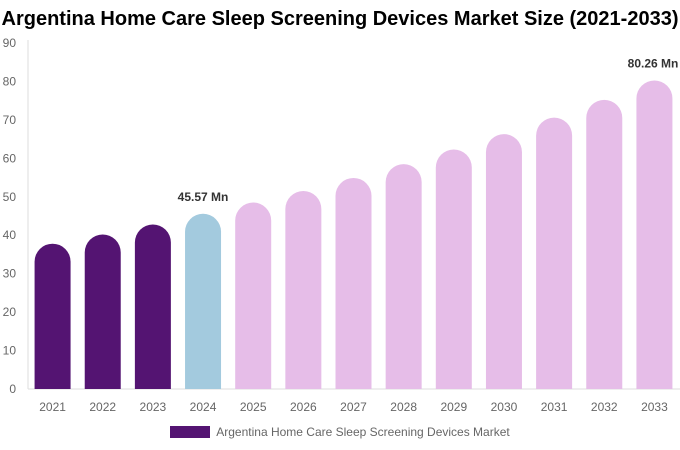 This screenshot has width=680, height=450. What do you see at coordinates (653, 63) in the screenshot?
I see `data-label: 80.26 Mn` at bounding box center [653, 63].